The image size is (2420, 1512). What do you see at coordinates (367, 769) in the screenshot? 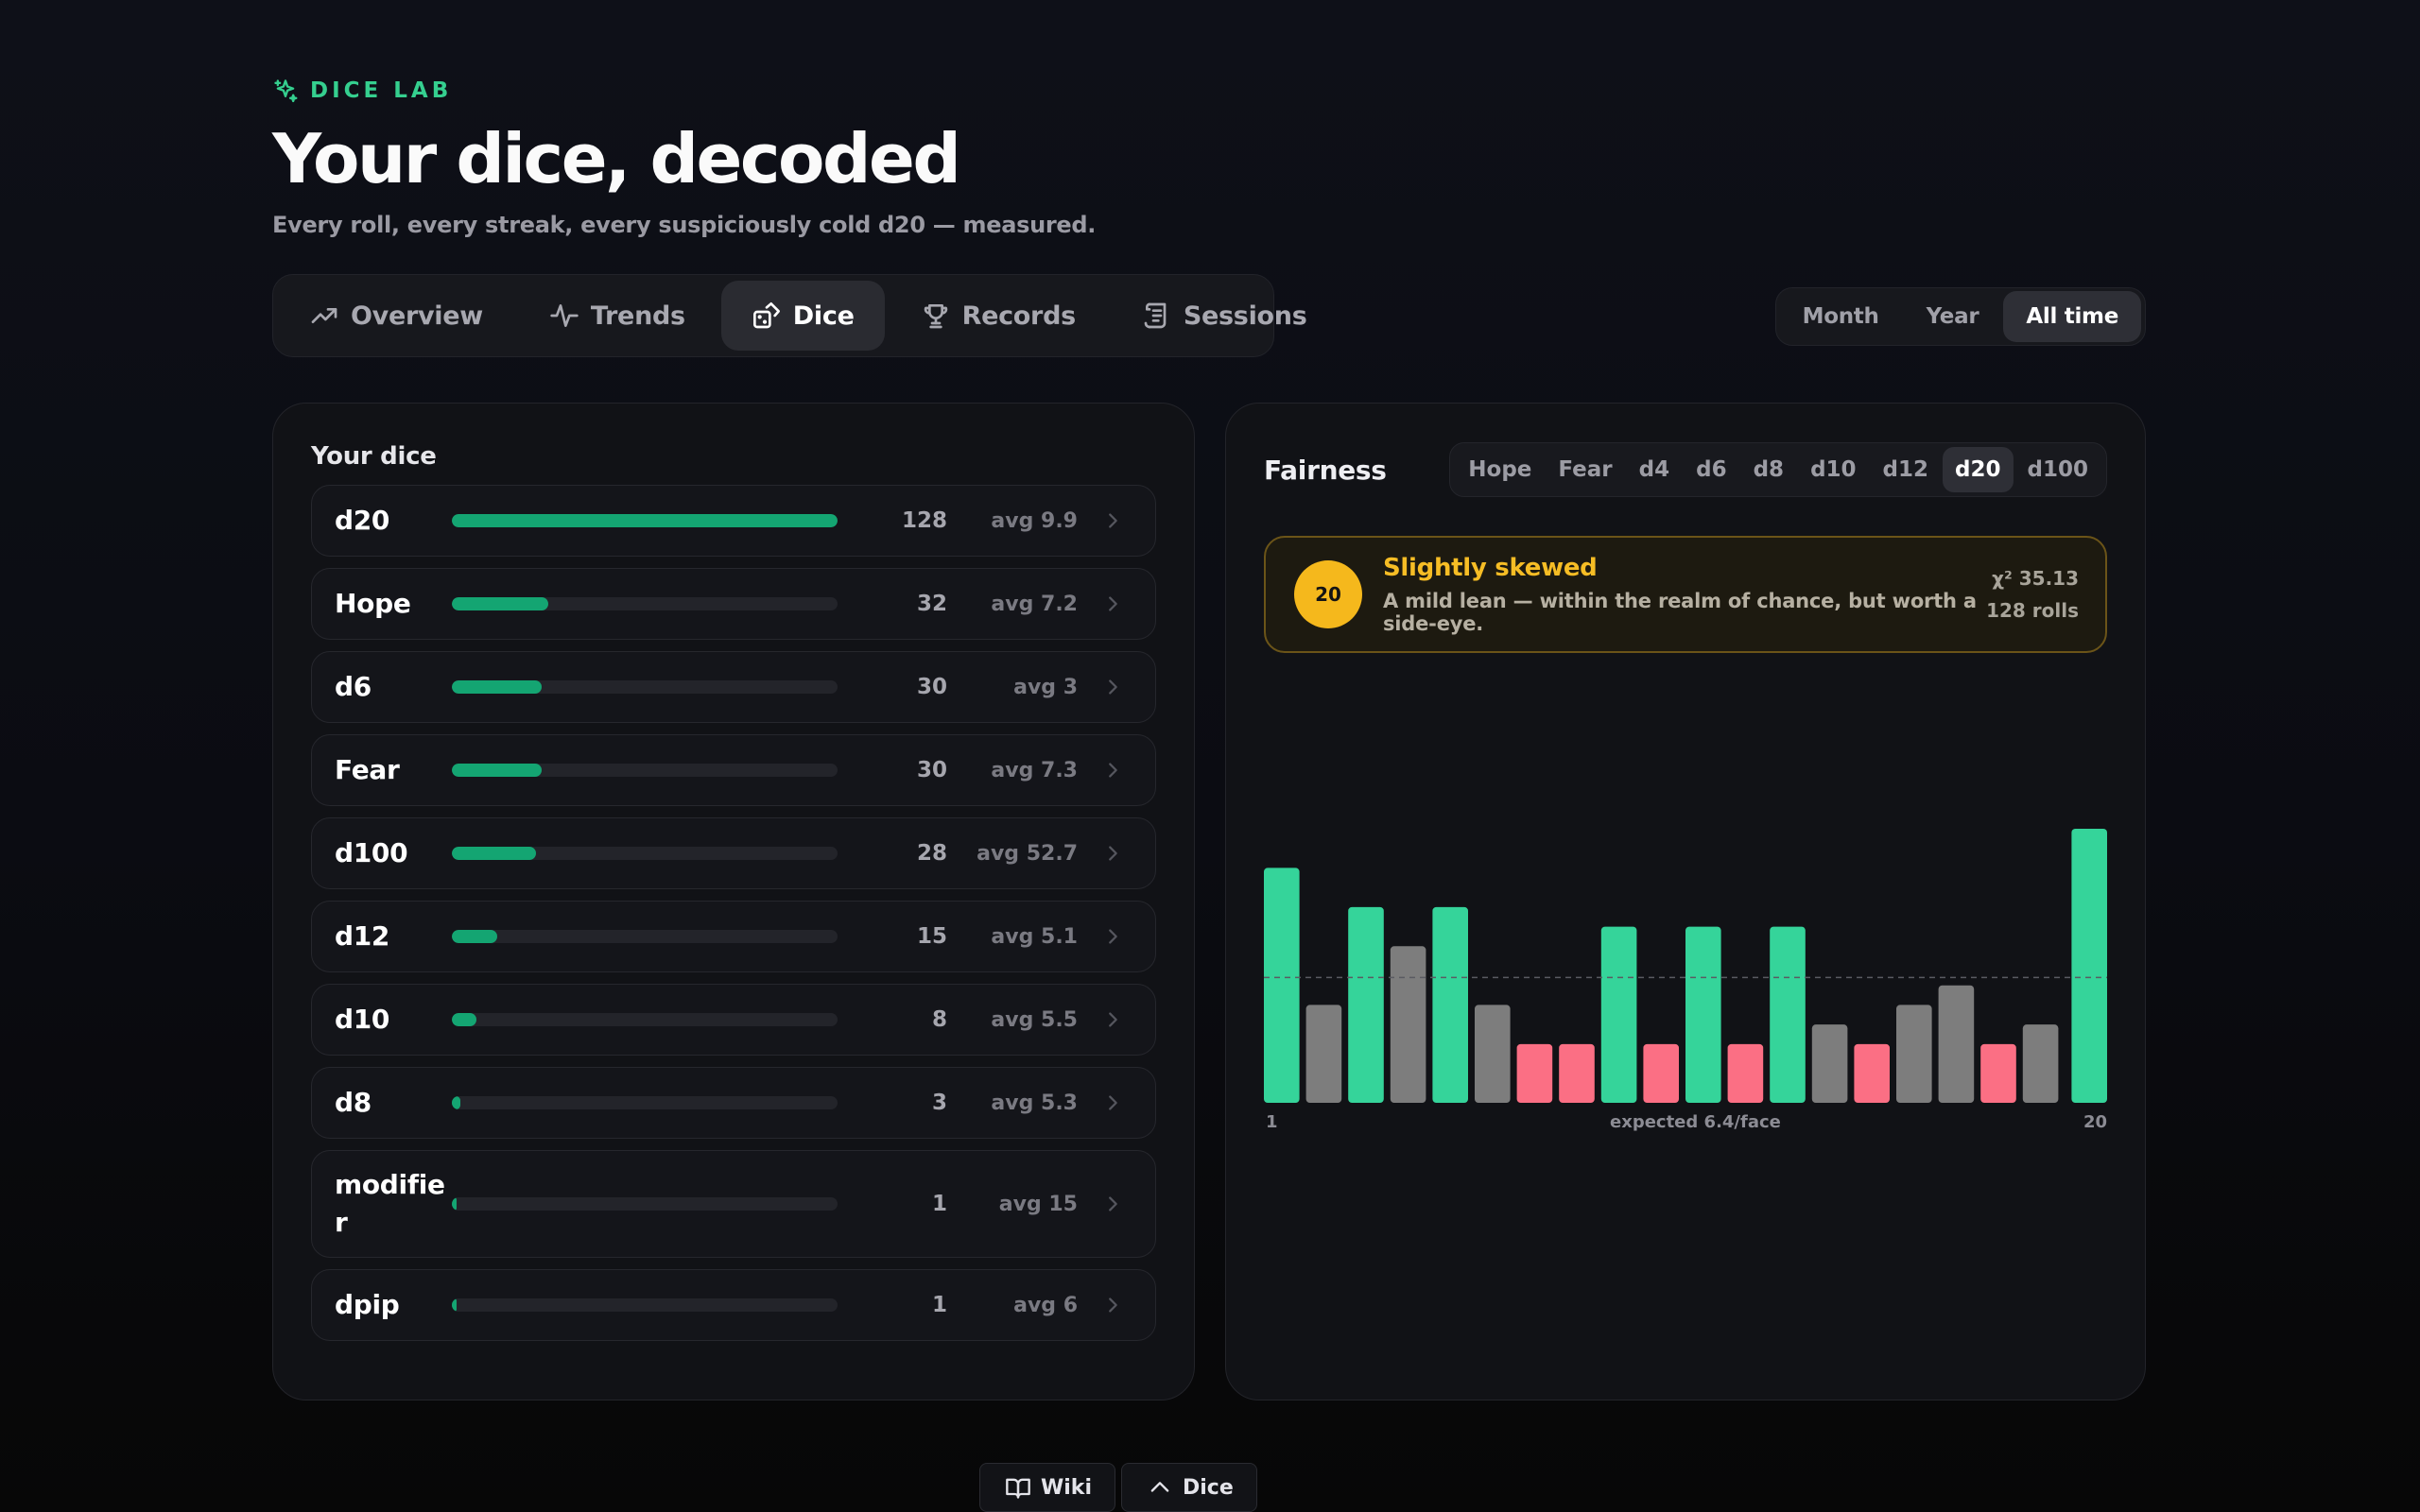
I see `dice-name: Fear` at bounding box center [367, 769].